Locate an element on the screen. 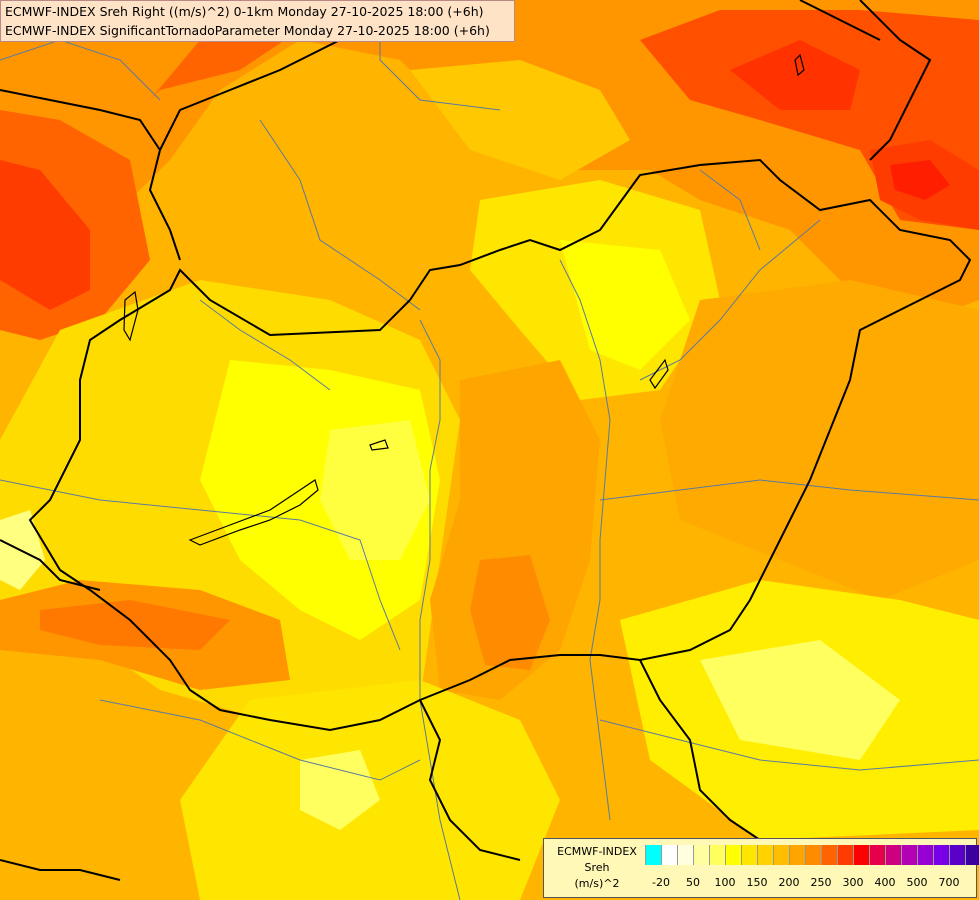  field-se-light is located at coordinates (800, 700).